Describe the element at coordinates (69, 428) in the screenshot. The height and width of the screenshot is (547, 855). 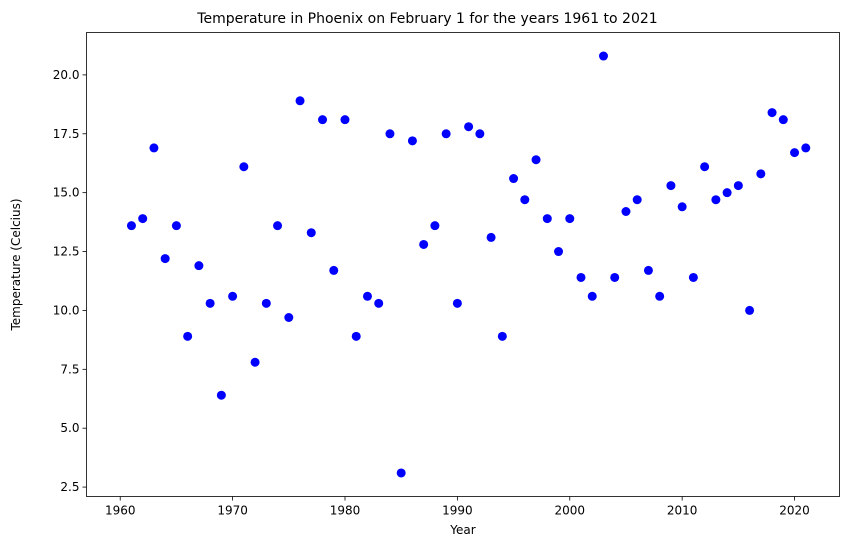
I see `y-tick-label: 5.0` at that location.